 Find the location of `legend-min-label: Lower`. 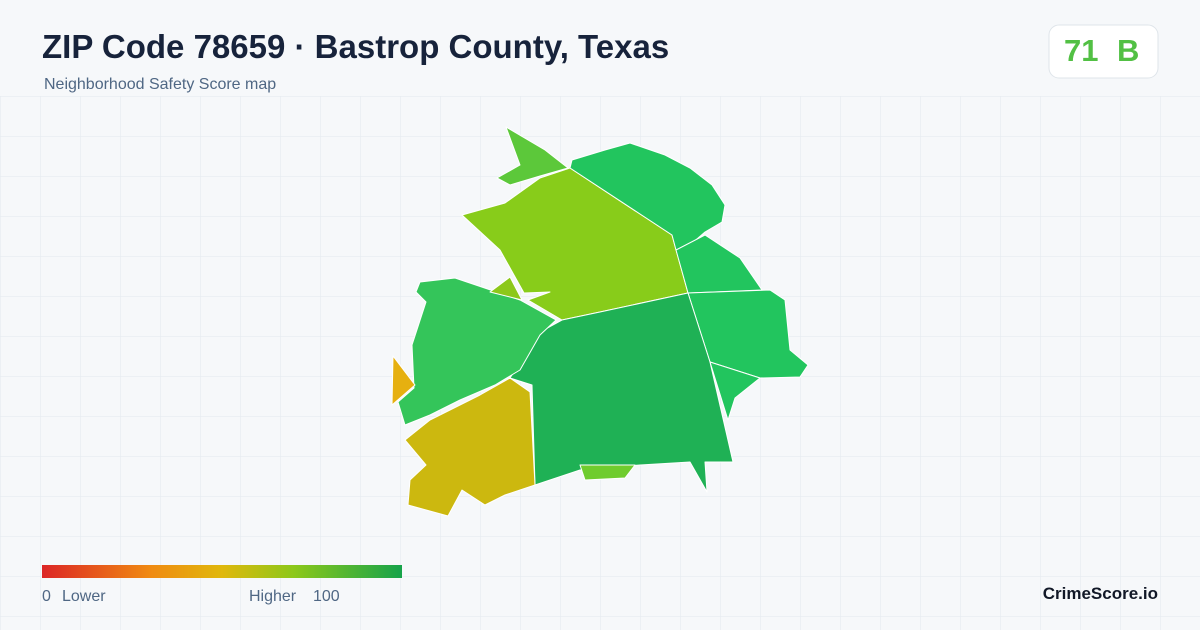

legend-min-label: Lower is located at coordinates (84, 596).